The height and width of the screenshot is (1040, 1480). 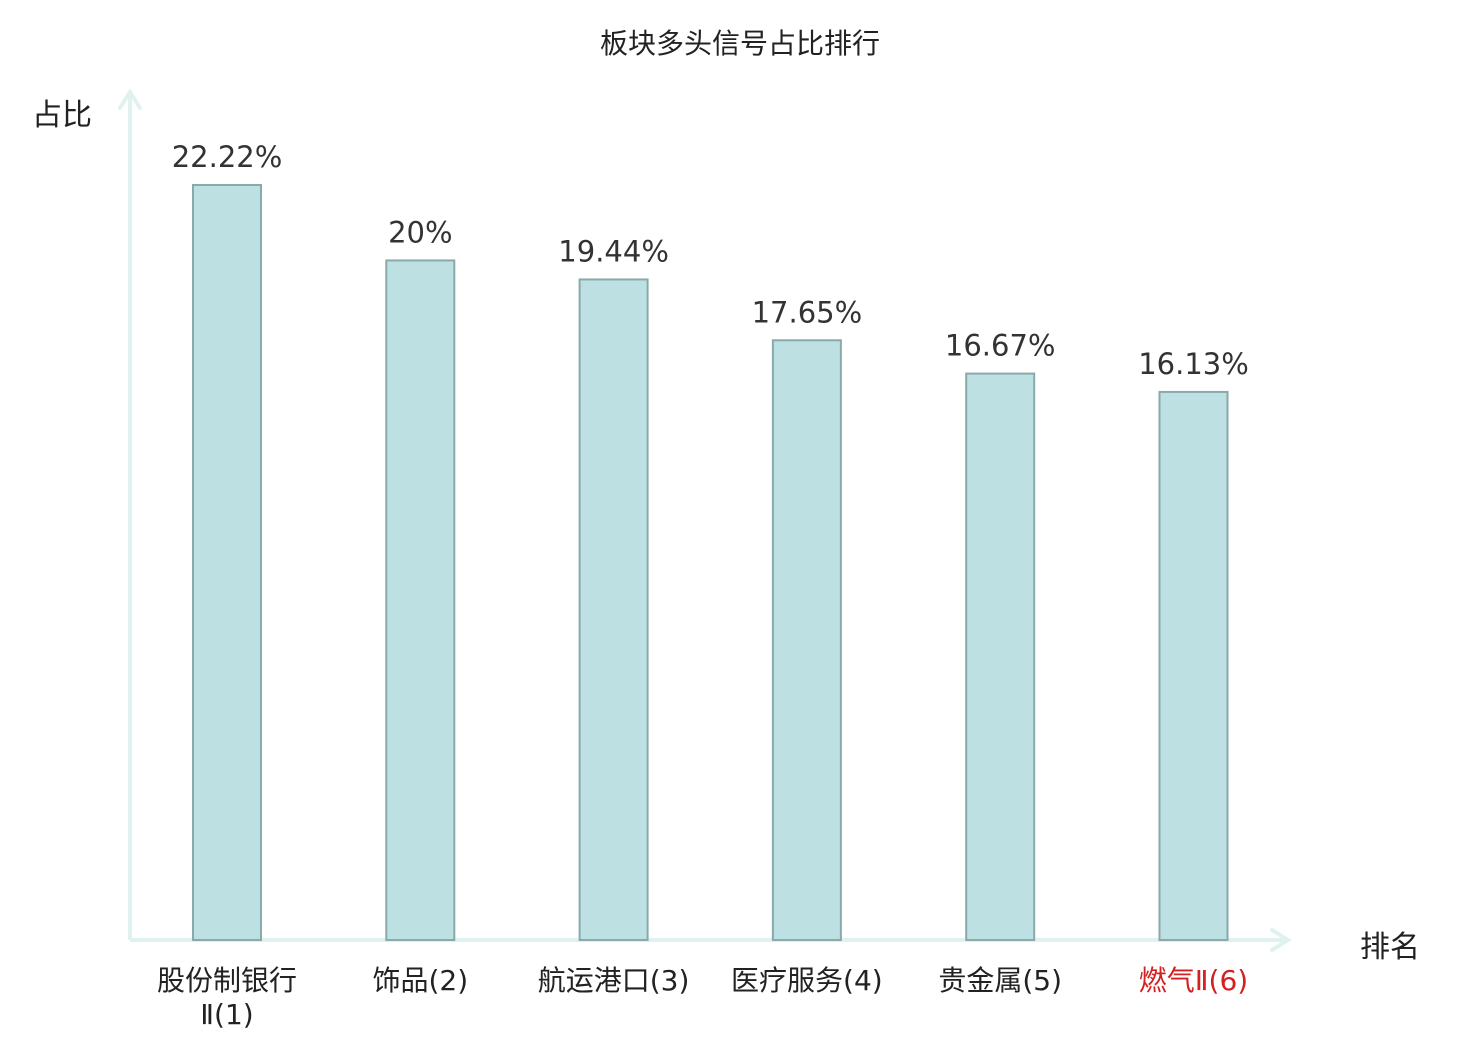 I want to click on data-label-6: 16.13%, so click(x=1193, y=364).